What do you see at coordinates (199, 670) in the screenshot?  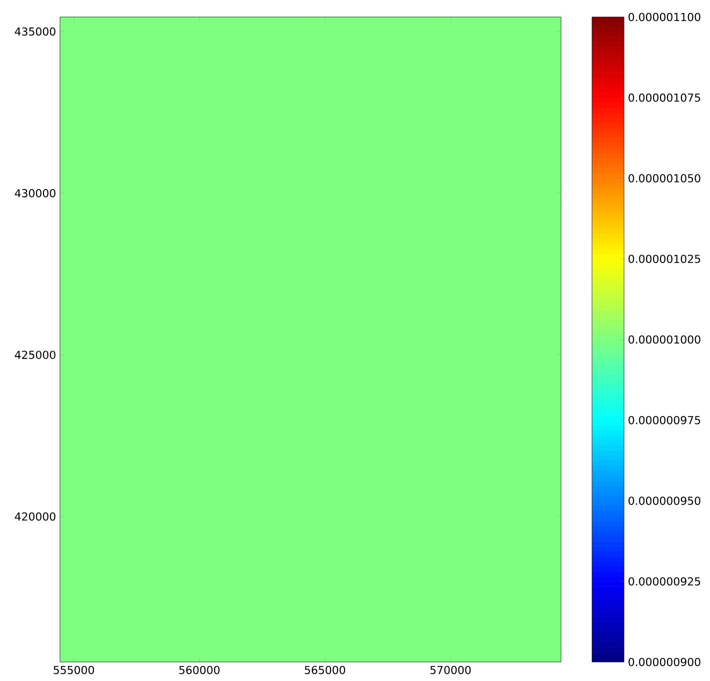 I see `x-tick-label: 560000` at bounding box center [199, 670].